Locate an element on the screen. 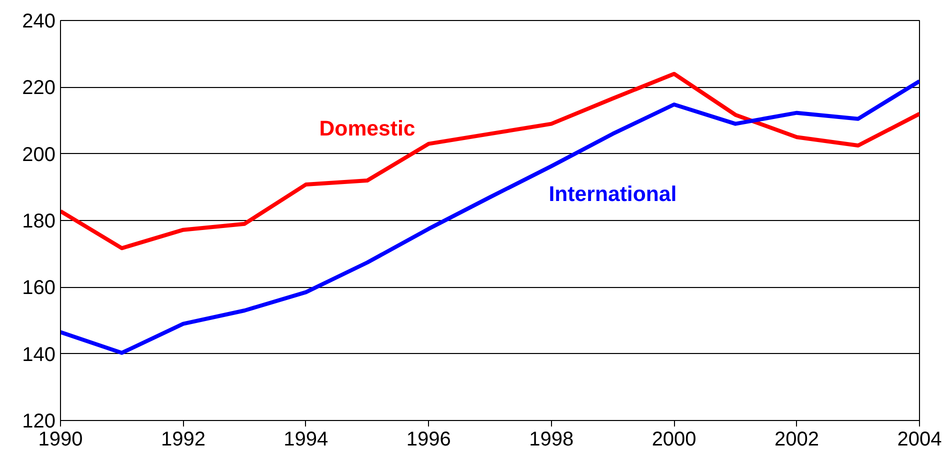 This screenshot has height=460, width=949. y-tick-label: 220 is located at coordinates (39, 88).